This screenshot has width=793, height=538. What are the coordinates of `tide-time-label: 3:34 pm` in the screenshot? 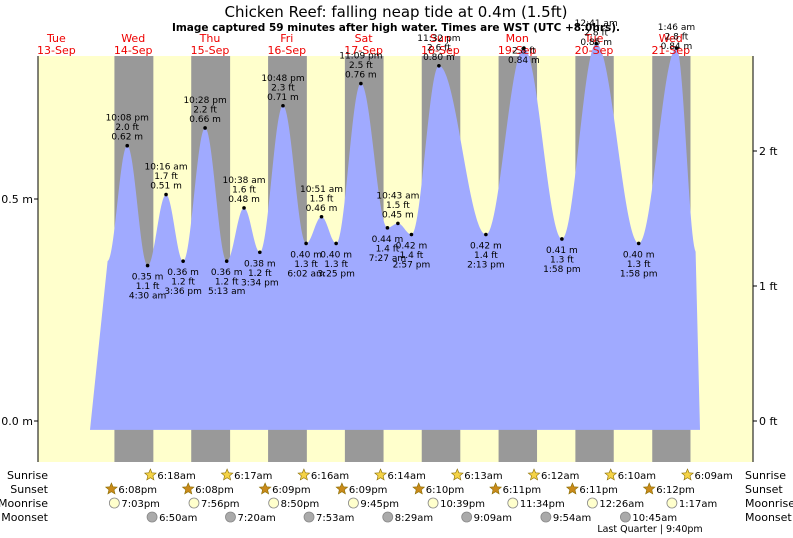 It's located at (260, 283).